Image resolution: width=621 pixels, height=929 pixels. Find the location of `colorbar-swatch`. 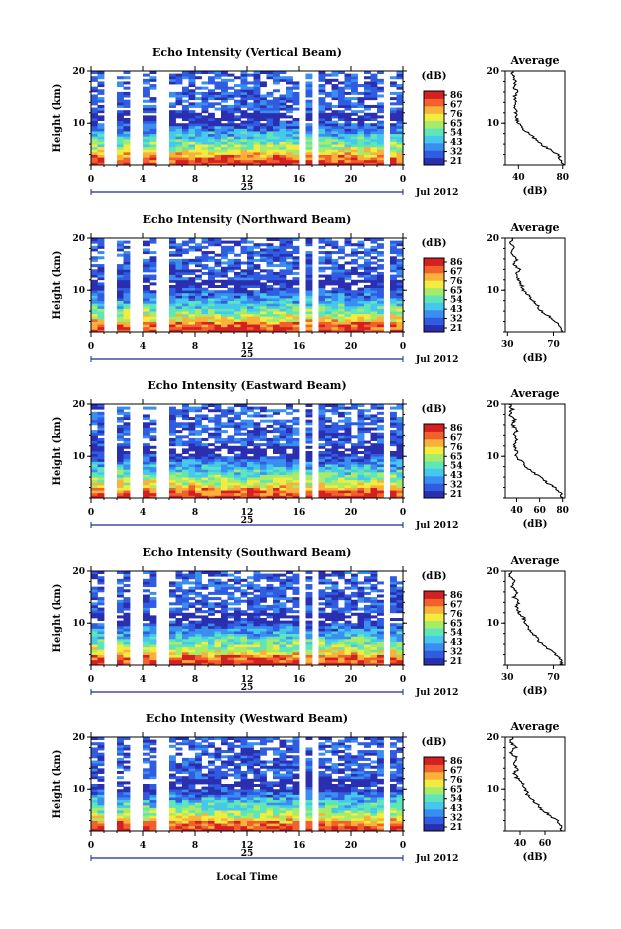

colorbar-swatch is located at coordinates (434, 276).